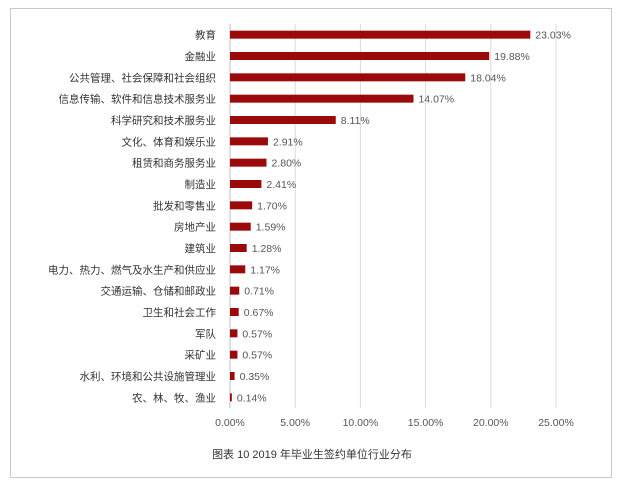  Describe the element at coordinates (512, 57) in the screenshot. I see `value-label: 19.88%` at that location.